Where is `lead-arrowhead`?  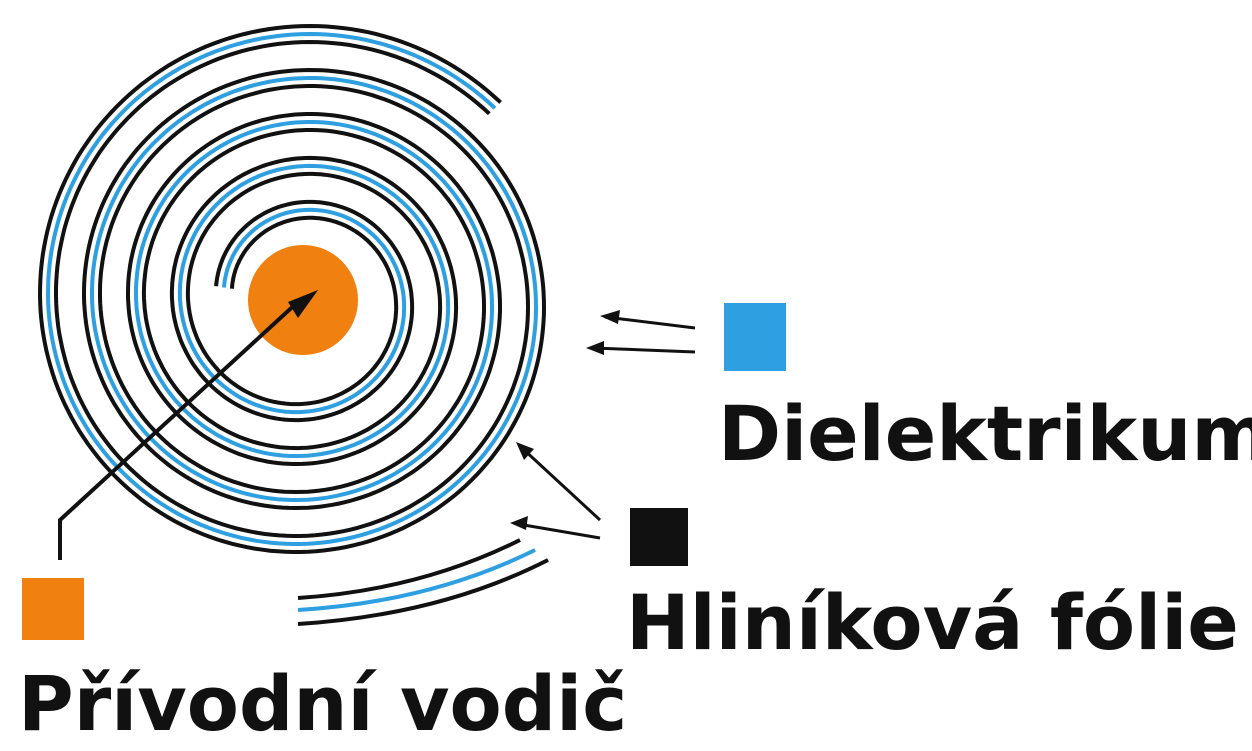 lead-arrowhead is located at coordinates (303, 304).